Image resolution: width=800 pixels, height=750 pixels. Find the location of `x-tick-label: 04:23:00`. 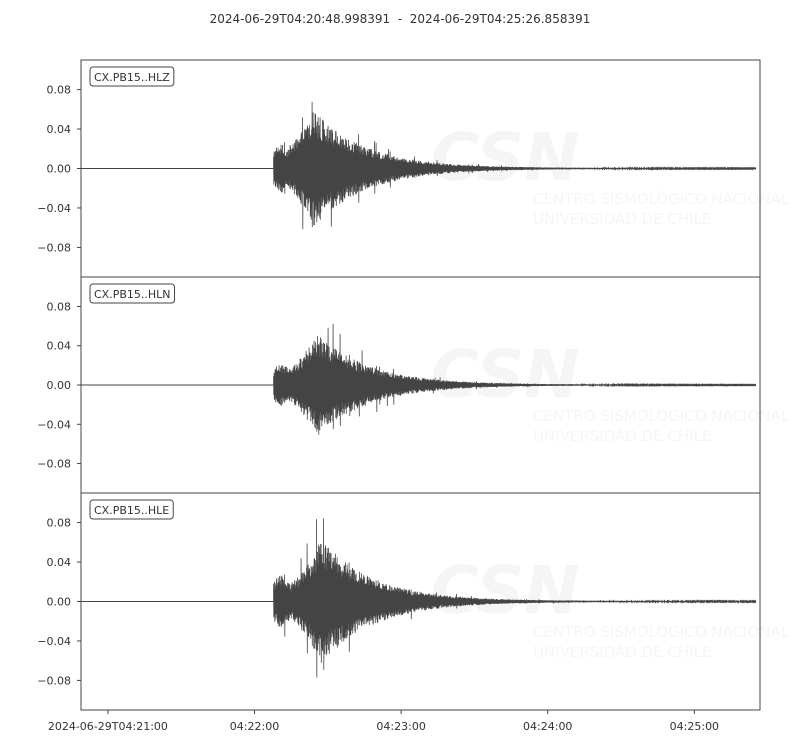

x-tick-label: 04:23:00 is located at coordinates (400, 726).